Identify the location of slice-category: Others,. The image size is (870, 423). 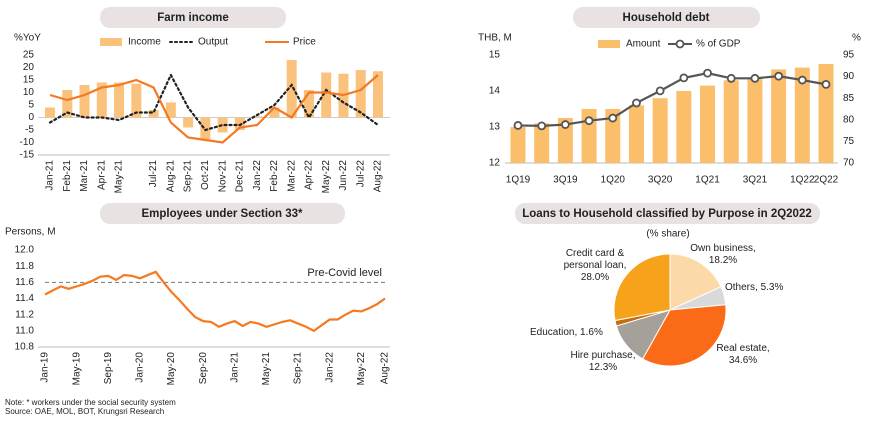
(741, 287).